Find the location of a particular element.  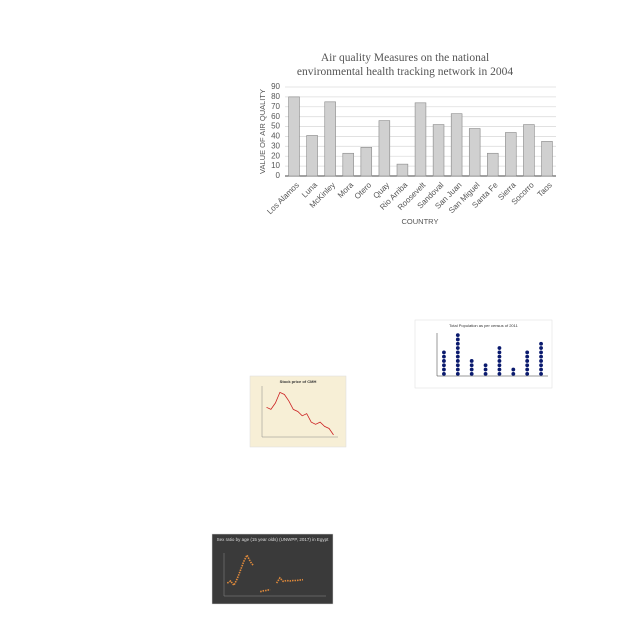

y-tick-label: 20 is located at coordinates (275, 155).